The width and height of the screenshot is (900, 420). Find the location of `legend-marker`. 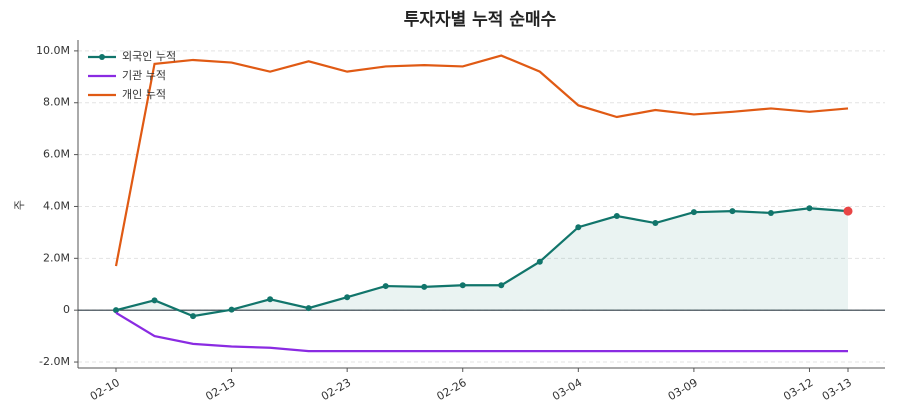

legend-marker is located at coordinates (102, 57).